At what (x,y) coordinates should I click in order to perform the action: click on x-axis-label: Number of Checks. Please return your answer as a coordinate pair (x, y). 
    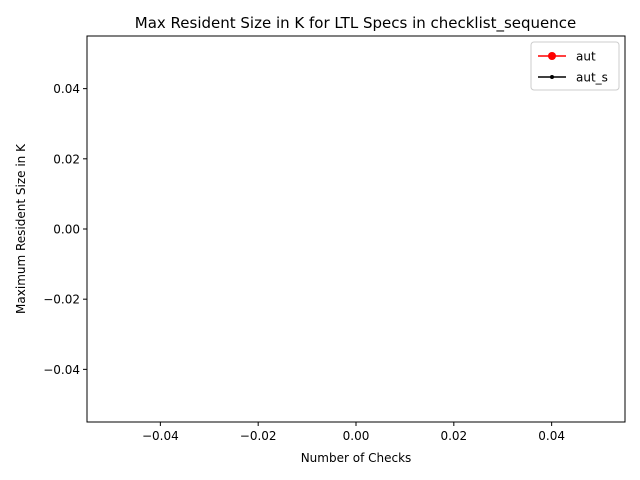
    Looking at the image, I should click on (356, 458).